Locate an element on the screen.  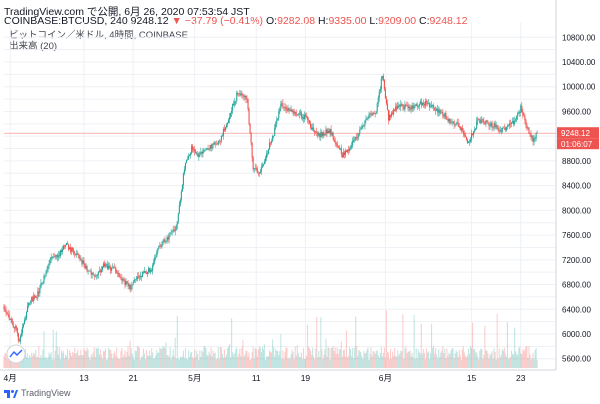
x-tick-label: 21 is located at coordinates (133, 378).